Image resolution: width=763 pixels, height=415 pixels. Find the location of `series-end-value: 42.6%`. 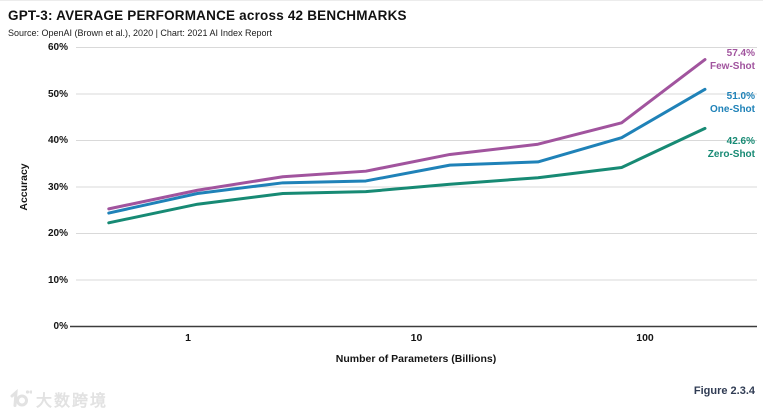

series-end-value: 42.6% is located at coordinates (740, 141).